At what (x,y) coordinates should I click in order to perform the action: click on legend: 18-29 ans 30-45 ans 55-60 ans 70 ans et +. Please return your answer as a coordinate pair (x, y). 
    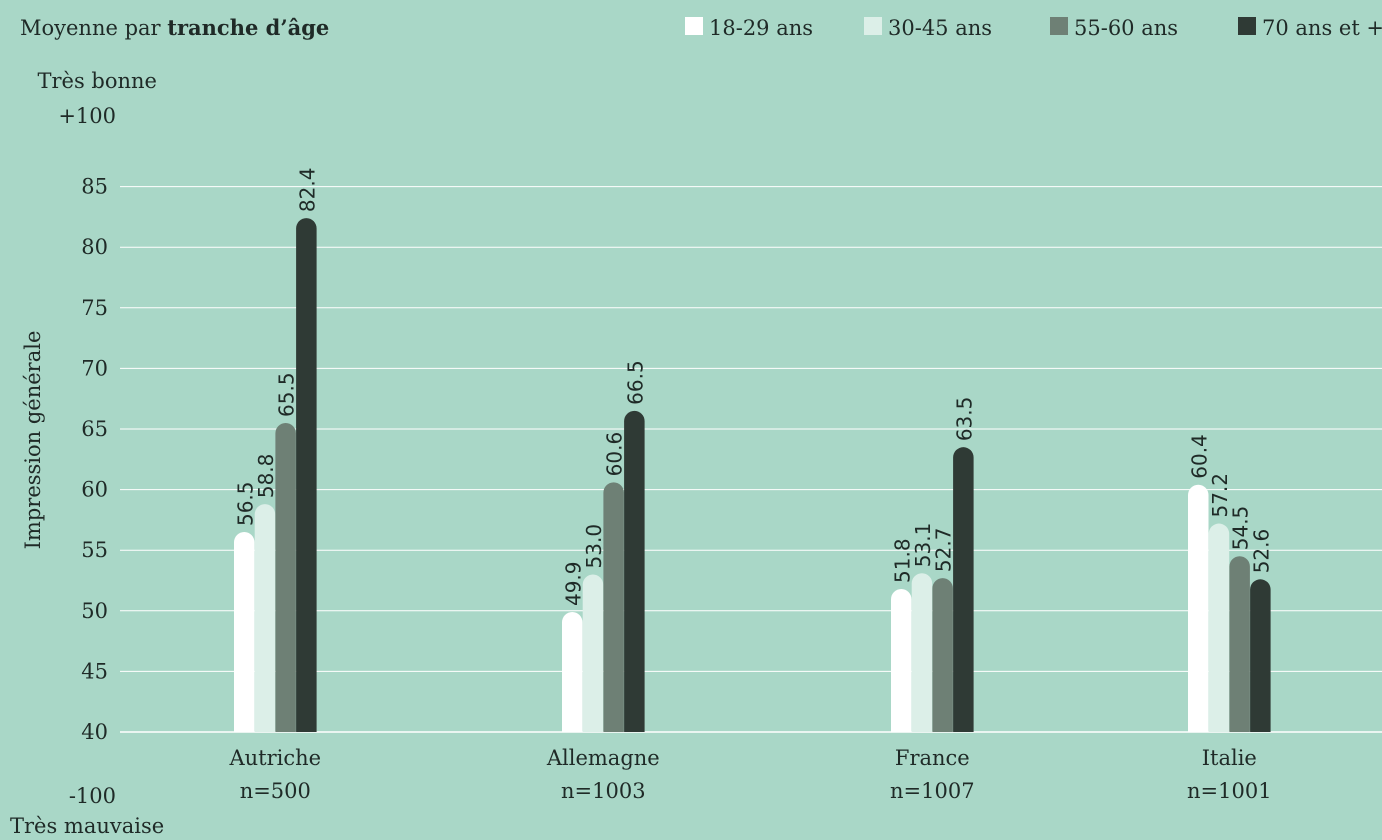
    Looking at the image, I should click on (1033, 28).